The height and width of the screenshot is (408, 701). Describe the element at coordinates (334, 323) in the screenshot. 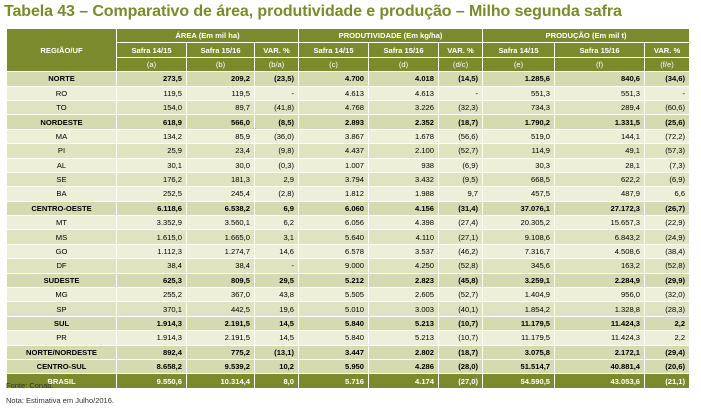

I see `value-cell: 5.840` at that location.